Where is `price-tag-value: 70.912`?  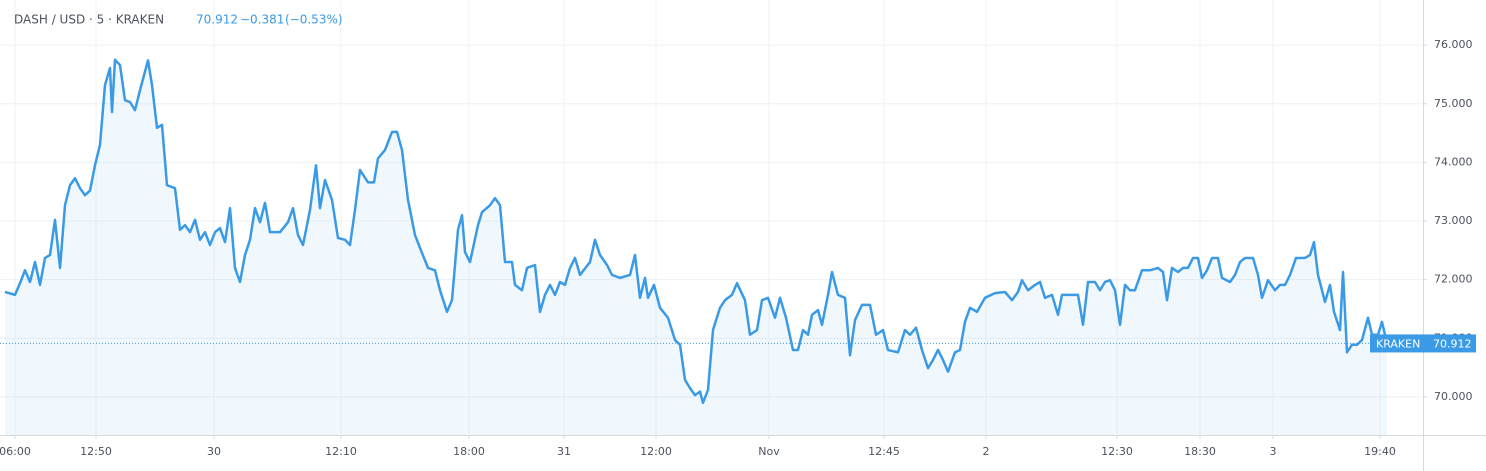
price-tag-value: 70.912 is located at coordinates (1452, 343).